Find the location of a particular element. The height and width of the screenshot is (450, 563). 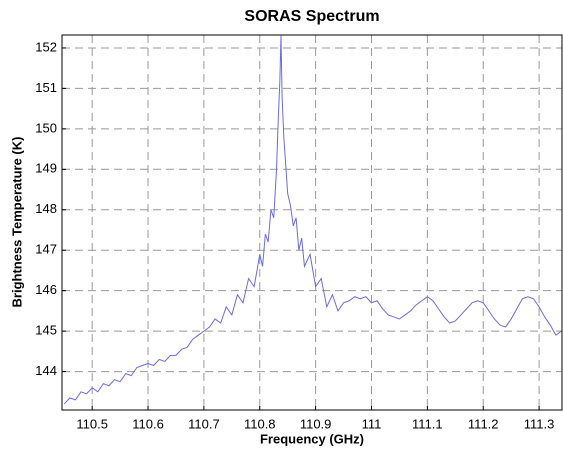

y-axis-label: Brightness Temperature (K) is located at coordinates (16, 222).